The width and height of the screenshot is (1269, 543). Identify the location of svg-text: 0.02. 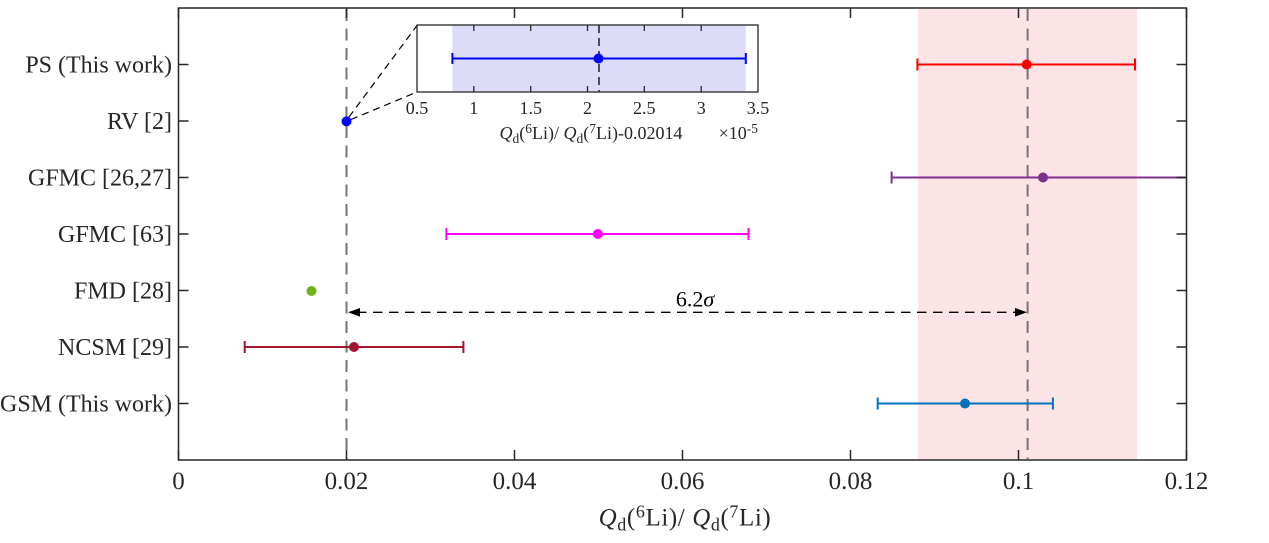
(347, 481).